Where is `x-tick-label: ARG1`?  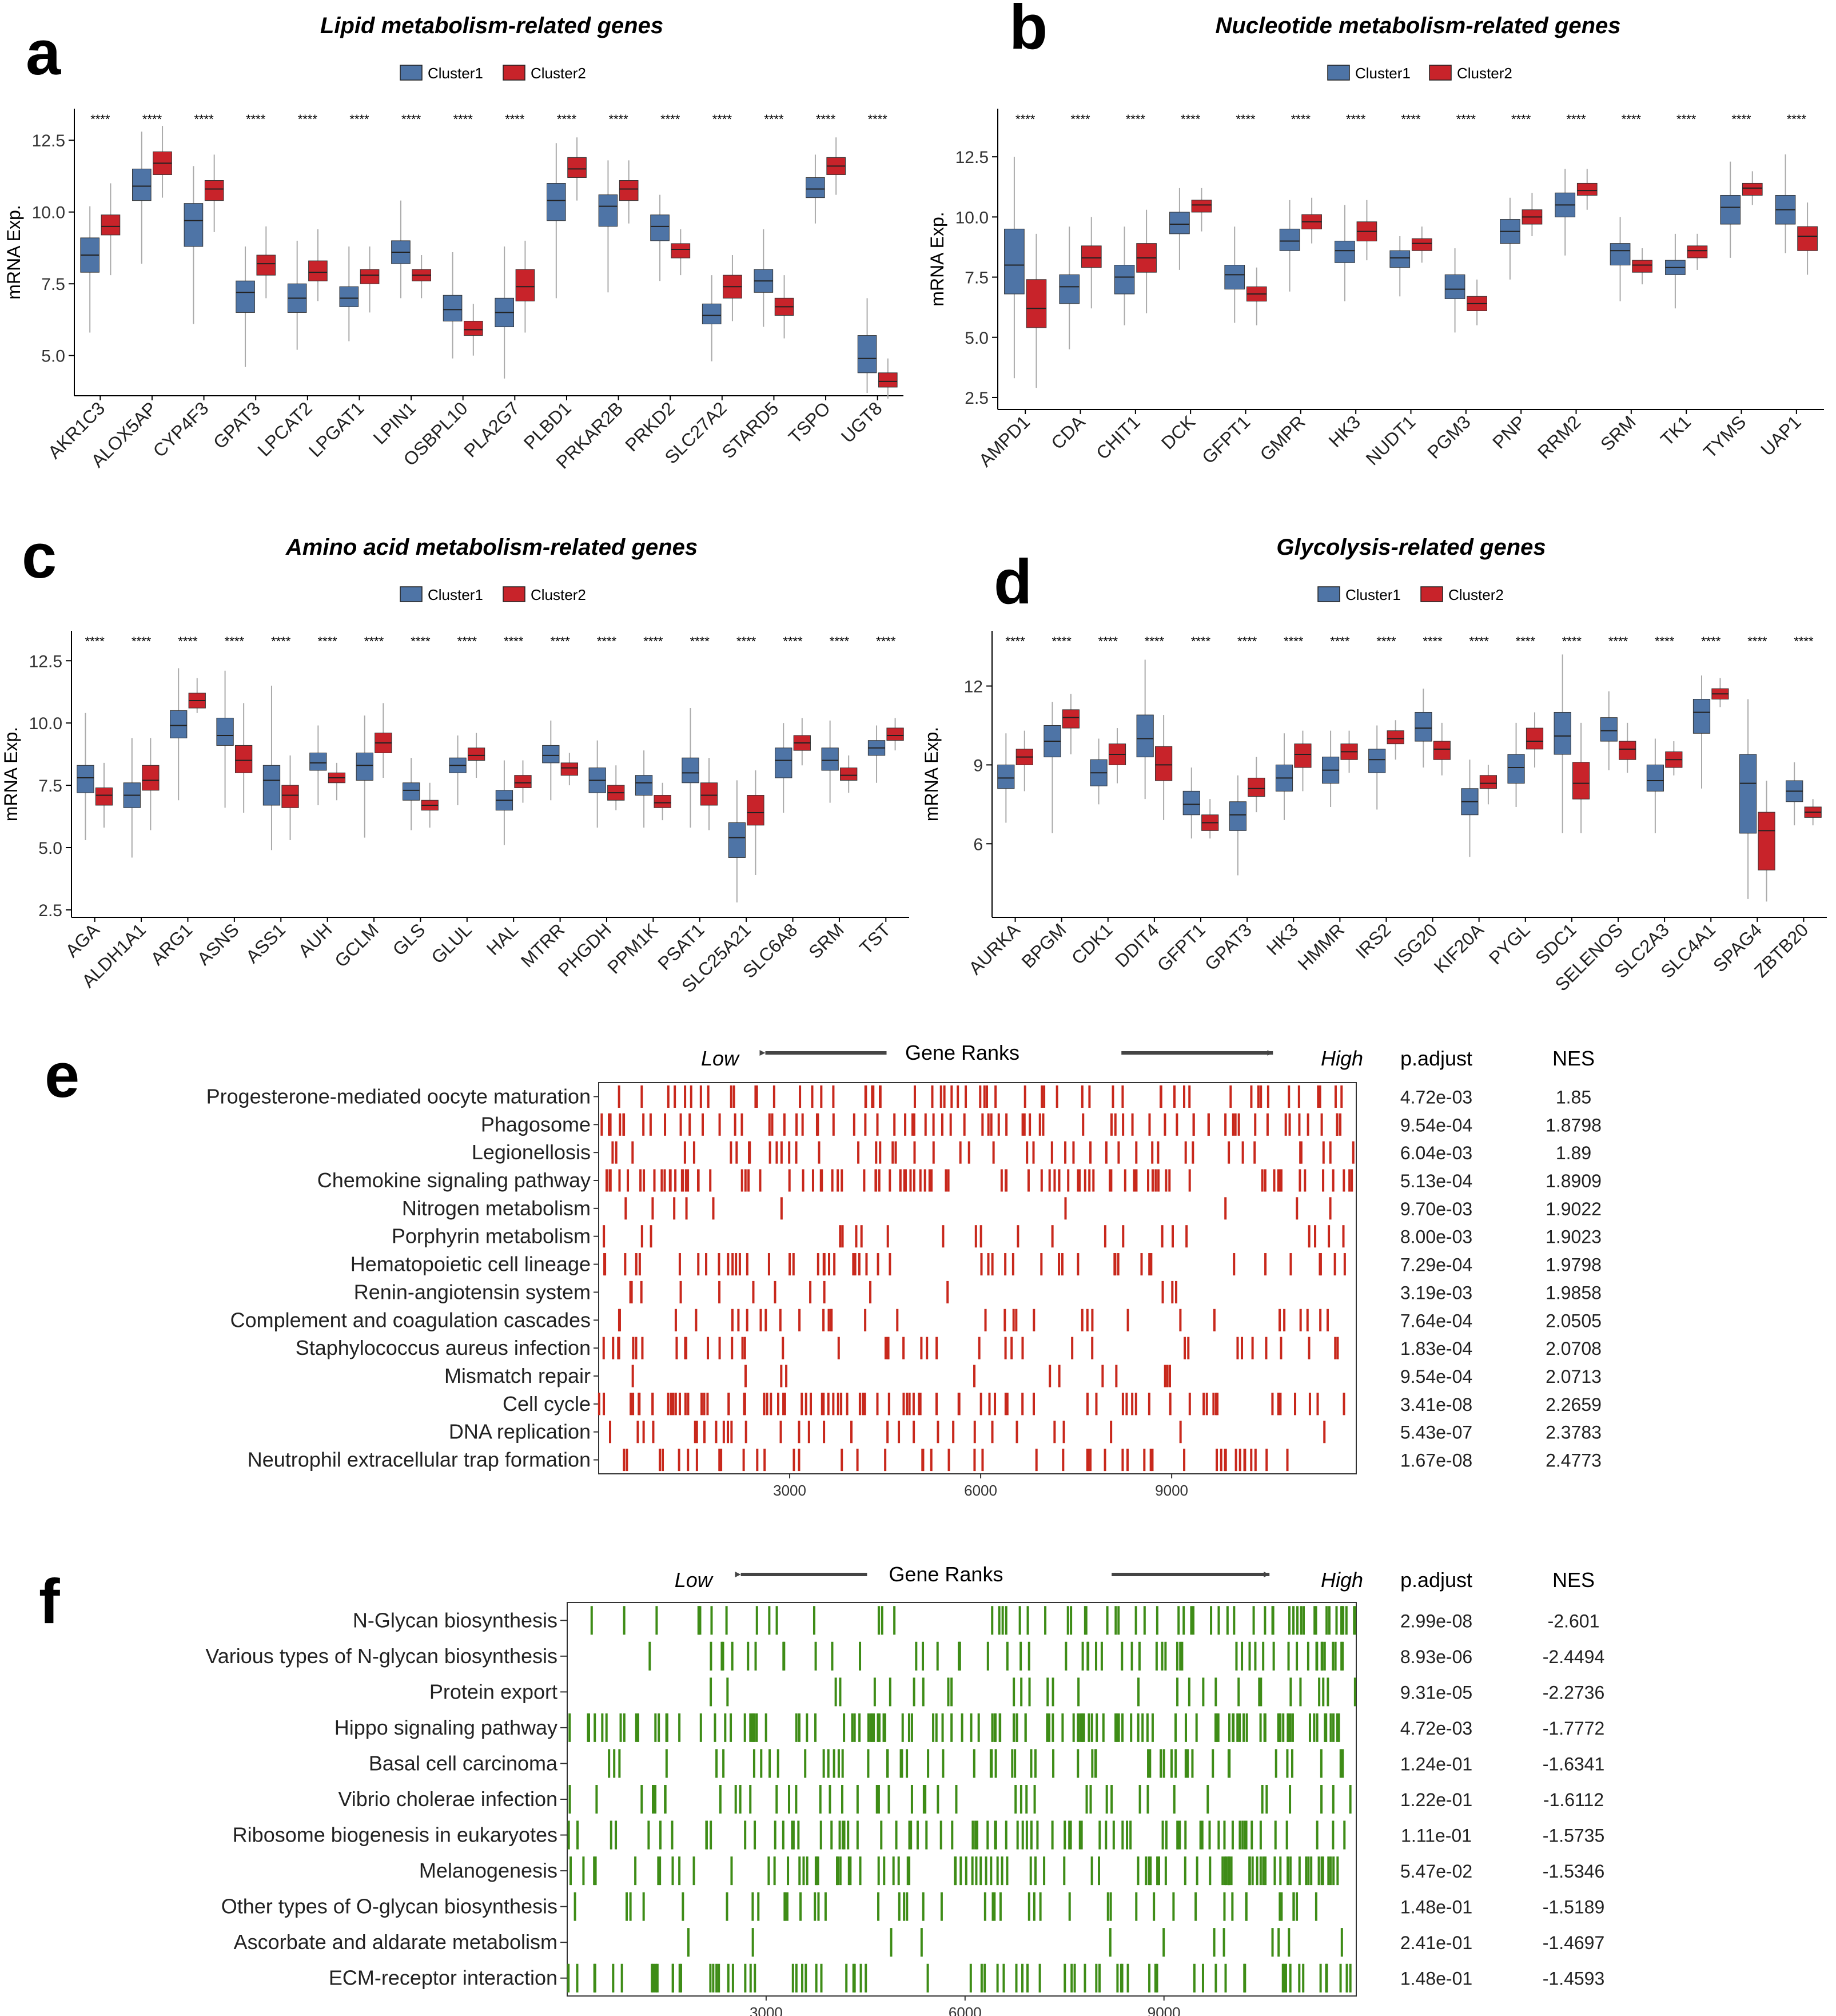 x-tick-label: ARG1 is located at coordinates (171, 944).